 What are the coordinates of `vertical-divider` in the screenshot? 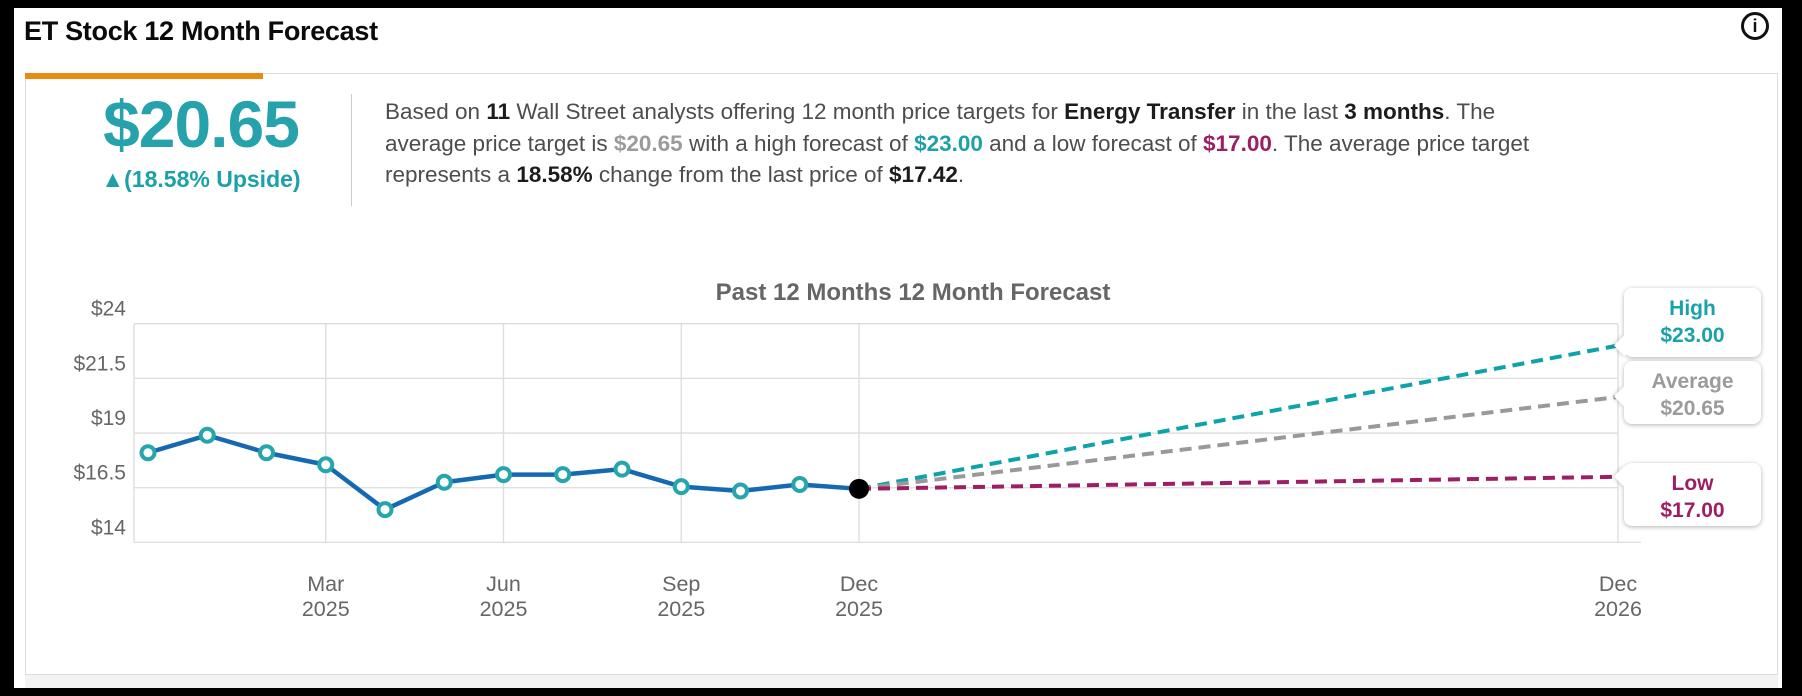 It's located at (351, 150).